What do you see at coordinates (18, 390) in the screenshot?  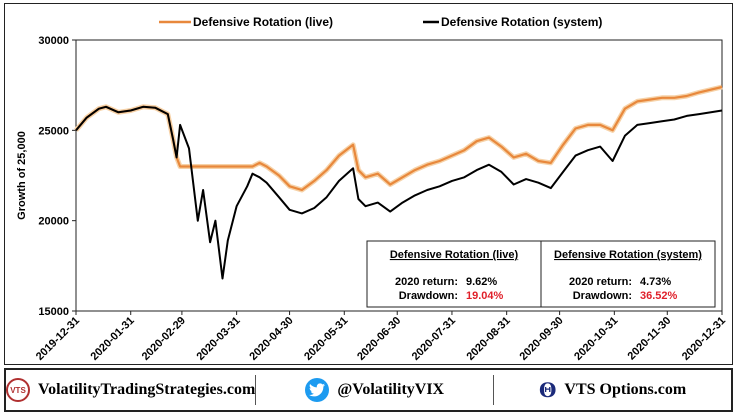 I see `vts-logo-icon: VTS` at bounding box center [18, 390].